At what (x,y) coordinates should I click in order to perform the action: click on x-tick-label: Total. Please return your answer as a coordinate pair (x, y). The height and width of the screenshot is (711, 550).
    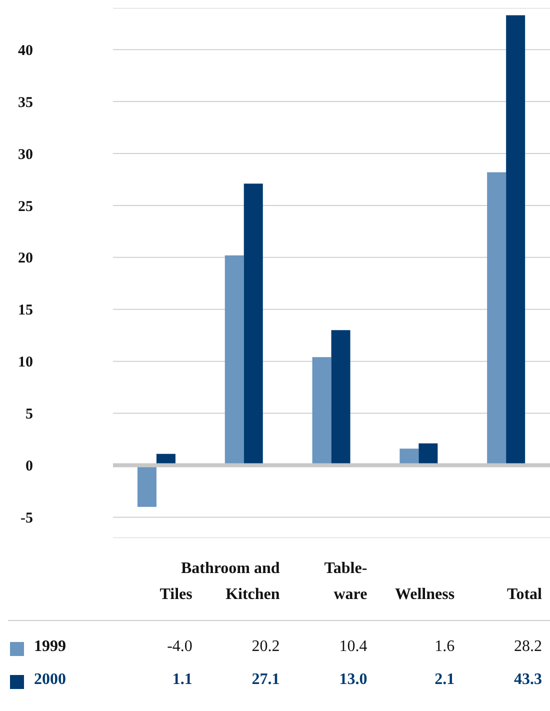
    Looking at the image, I should click on (524, 594).